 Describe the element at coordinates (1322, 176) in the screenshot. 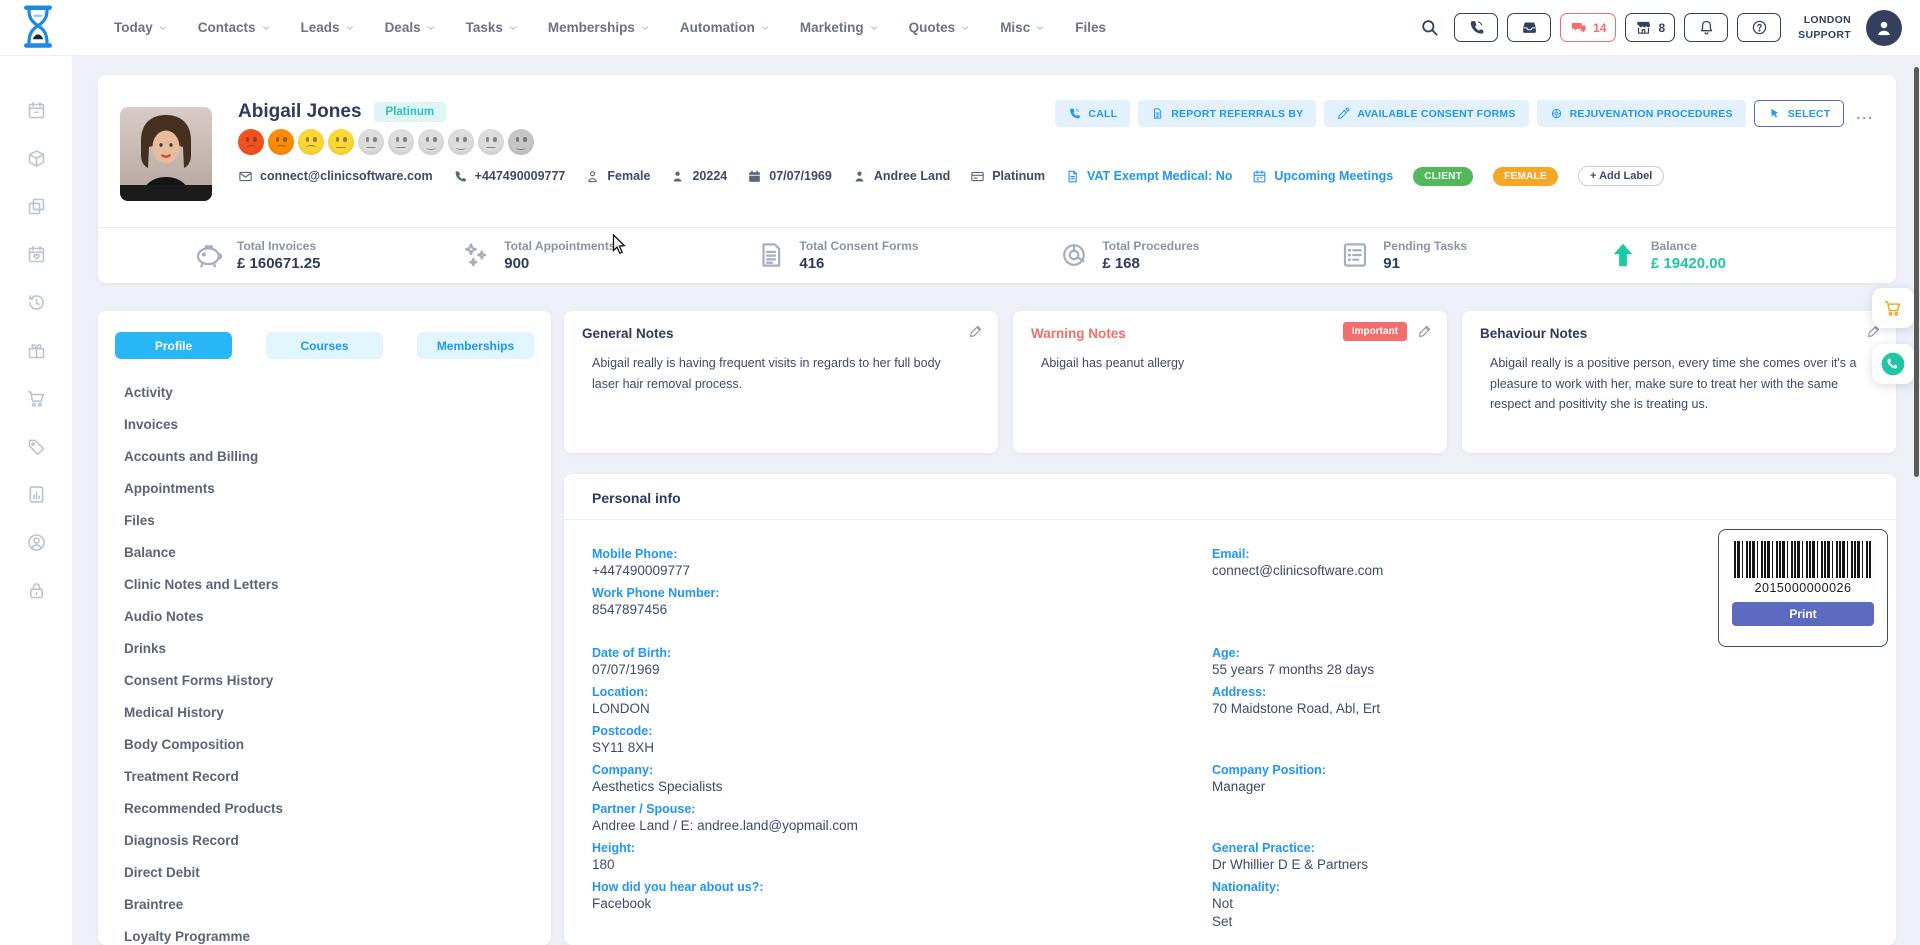

I see `contact-upcoming-meetings: Upcoming Meetings` at that location.